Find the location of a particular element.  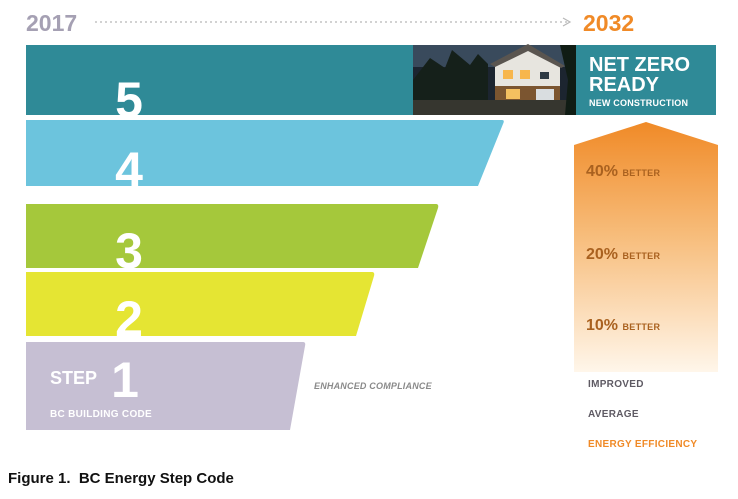

step-2-number: 2 is located at coordinates (129, 319).